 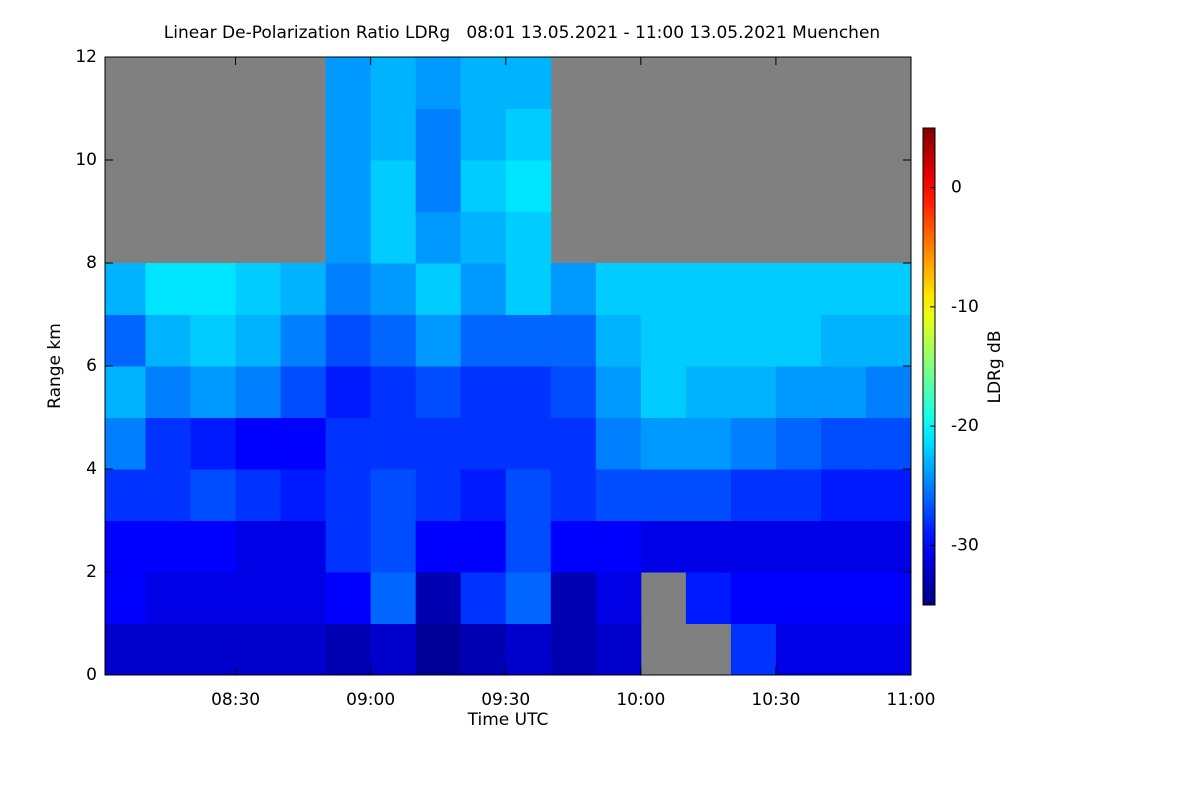 What do you see at coordinates (91, 366) in the screenshot?
I see `y-tick-label: 6` at bounding box center [91, 366].